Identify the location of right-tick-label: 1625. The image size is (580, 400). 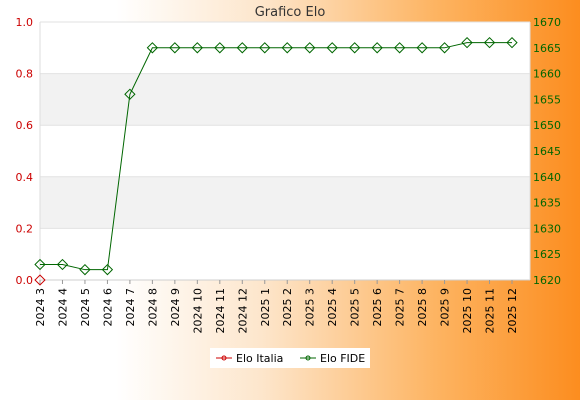
(547, 254).